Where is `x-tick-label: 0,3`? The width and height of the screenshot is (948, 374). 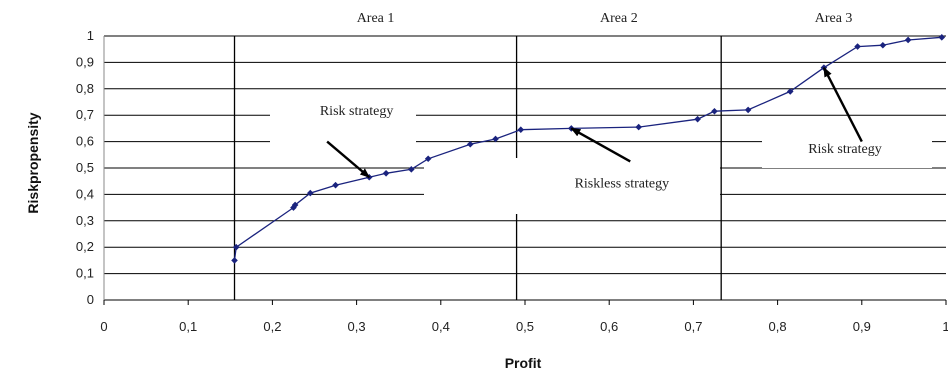 x-tick-label: 0,3 is located at coordinates (357, 326).